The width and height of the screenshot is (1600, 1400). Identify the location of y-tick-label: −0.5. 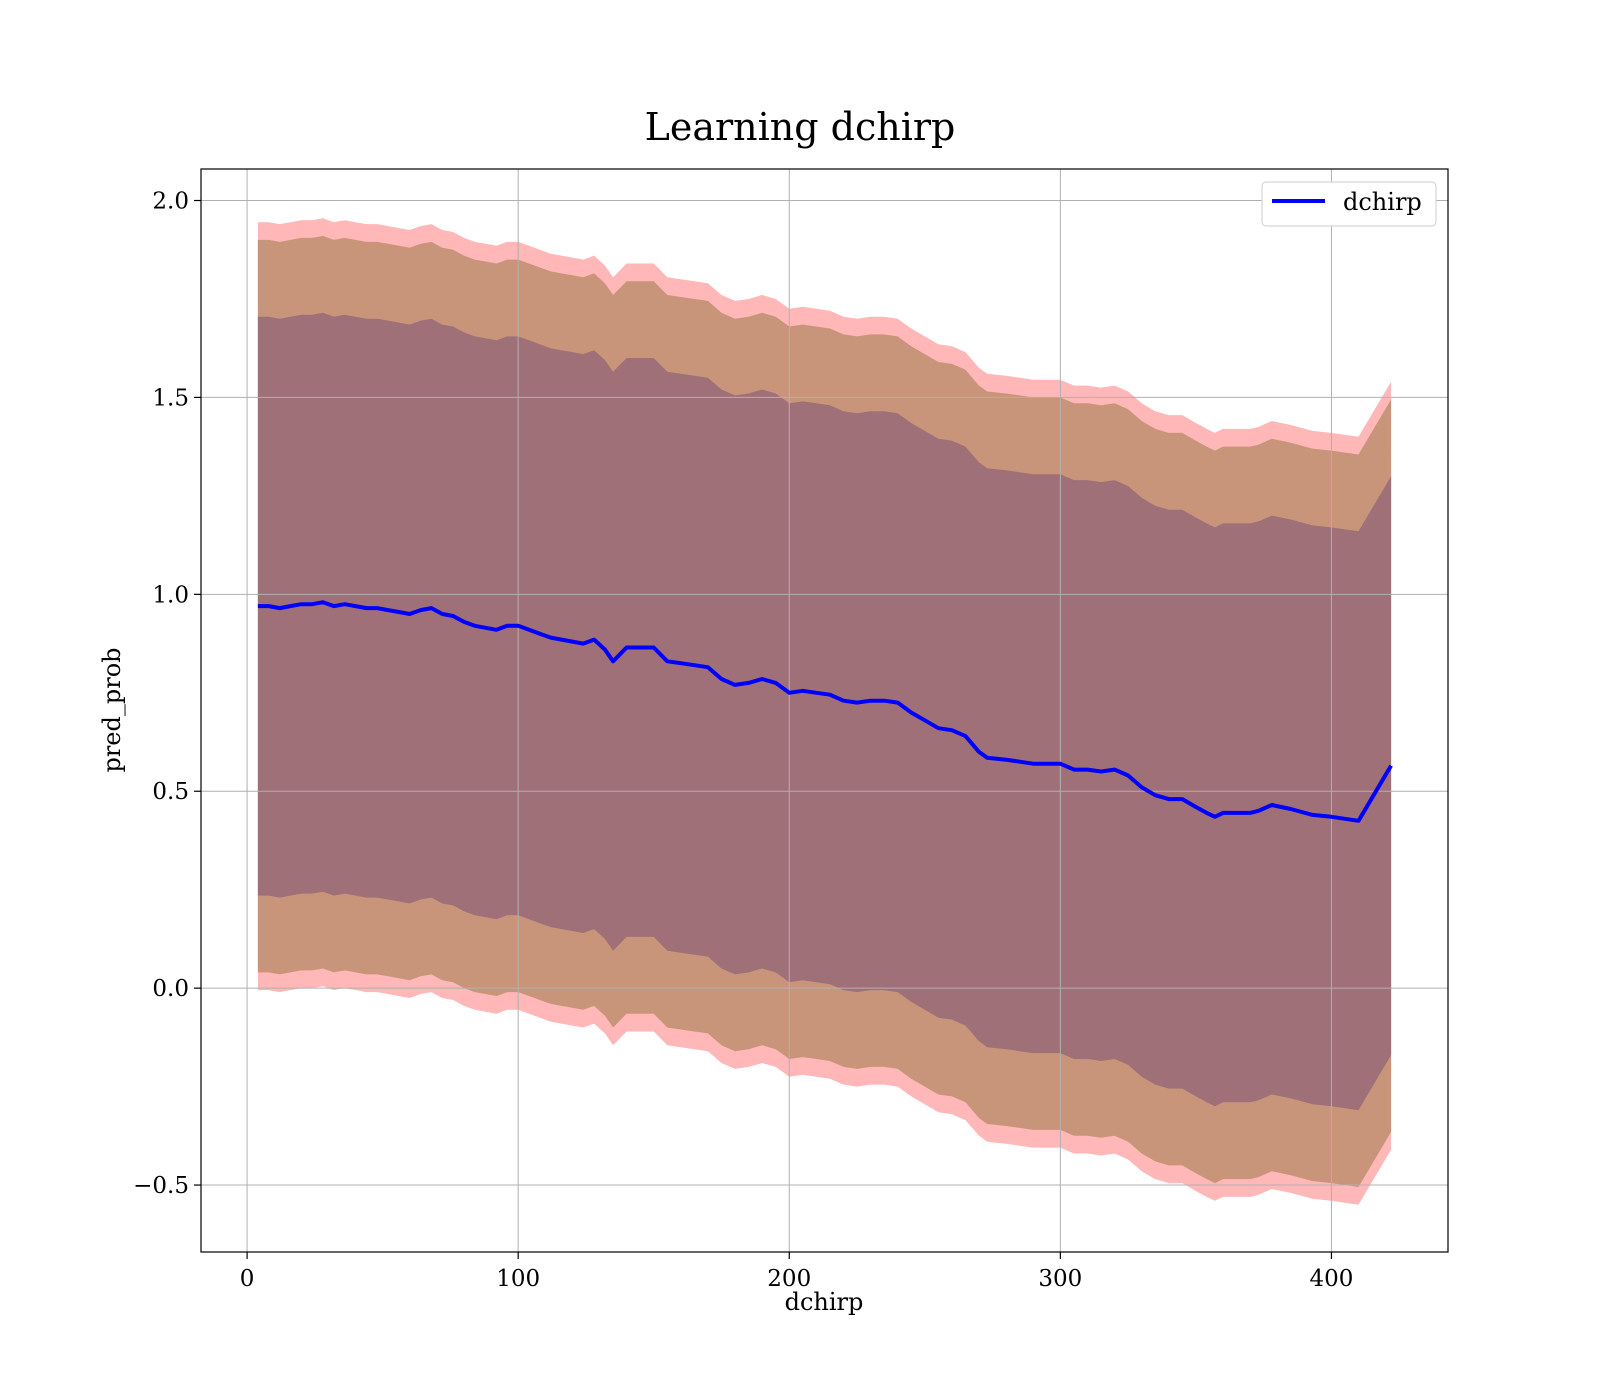
(161, 1186).